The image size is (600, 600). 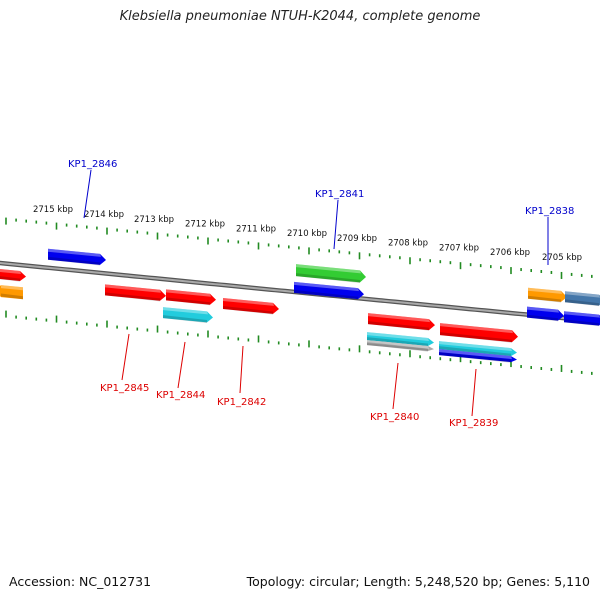 What do you see at coordinates (10, 279) in the screenshot?
I see `gene-left-red-shade` at bounding box center [10, 279].